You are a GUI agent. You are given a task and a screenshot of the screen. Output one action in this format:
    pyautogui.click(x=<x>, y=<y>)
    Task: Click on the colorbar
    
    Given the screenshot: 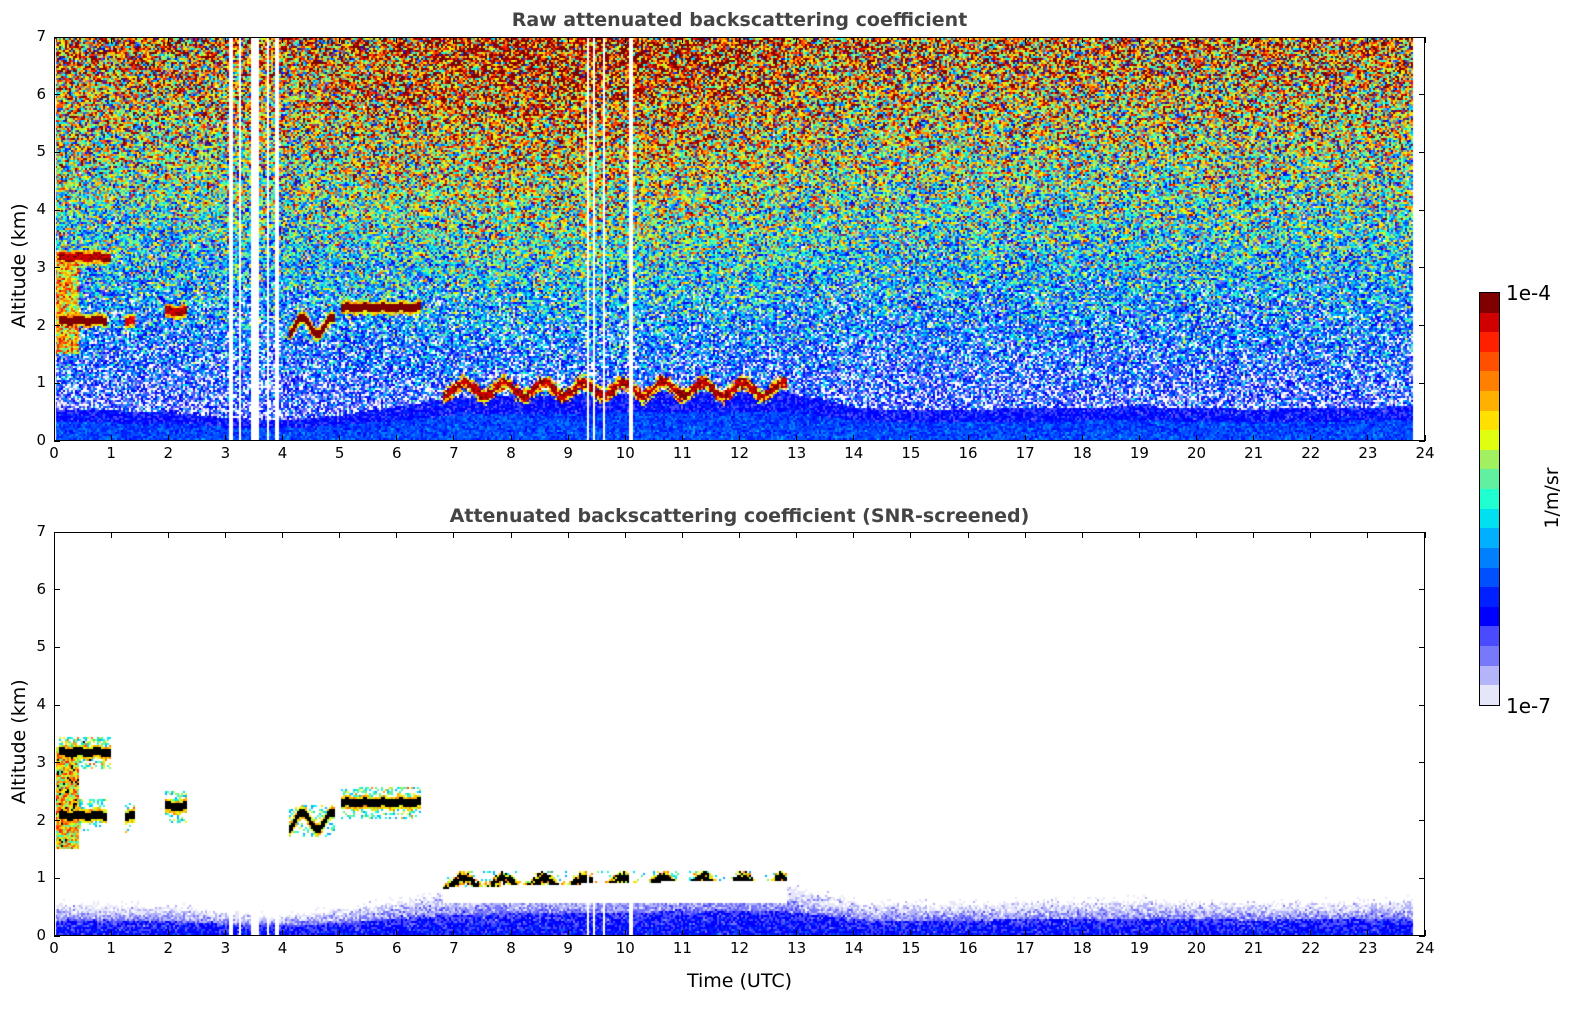 What is the action you would take?
    pyautogui.click(x=1489, y=499)
    